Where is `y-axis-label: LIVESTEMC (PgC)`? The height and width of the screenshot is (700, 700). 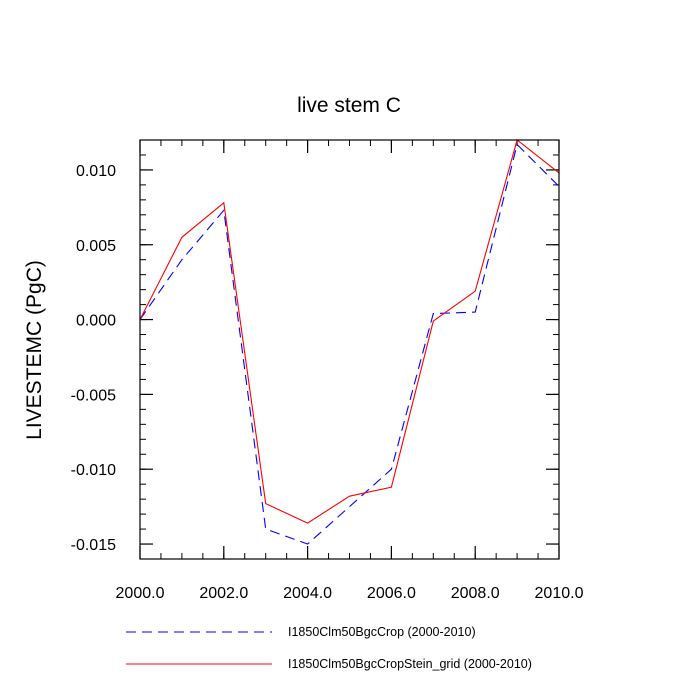
y-axis-label: LIVESTEMC (PgC) is located at coordinates (34, 350).